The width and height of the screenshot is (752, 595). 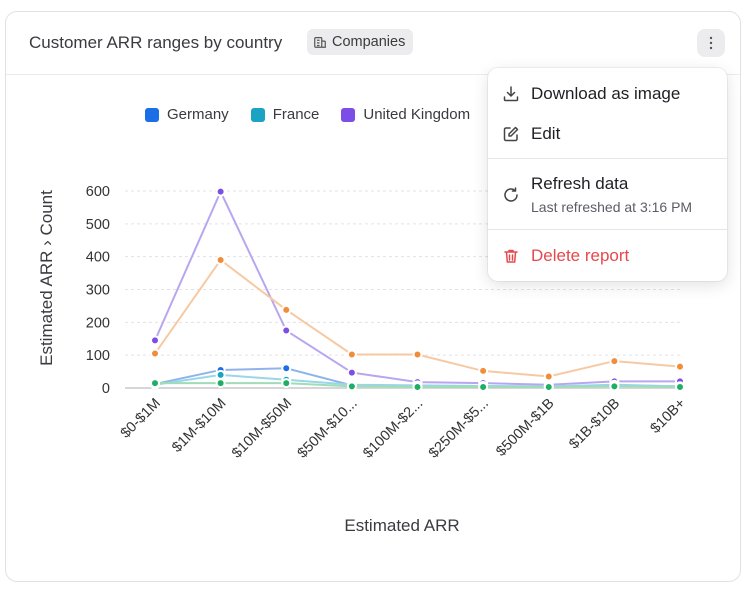 What do you see at coordinates (98, 291) in the screenshot?
I see `y-tick-label: 300` at bounding box center [98, 291].